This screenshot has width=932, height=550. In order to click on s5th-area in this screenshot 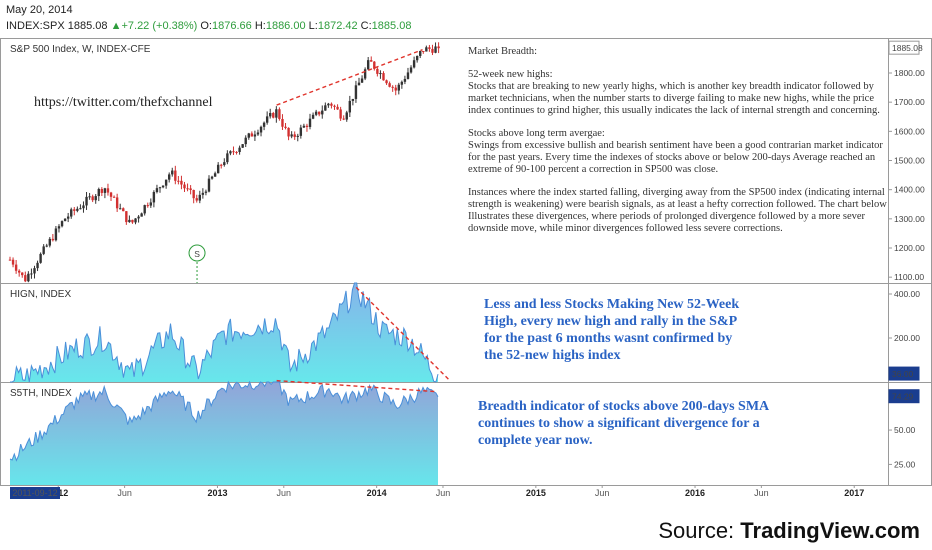, I will do `click(224, 432)`.